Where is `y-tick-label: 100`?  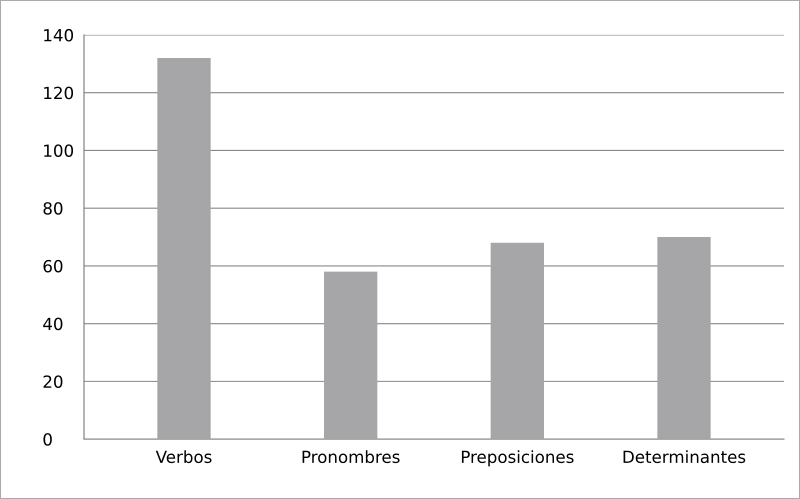 y-tick-label: 100 is located at coordinates (59, 150).